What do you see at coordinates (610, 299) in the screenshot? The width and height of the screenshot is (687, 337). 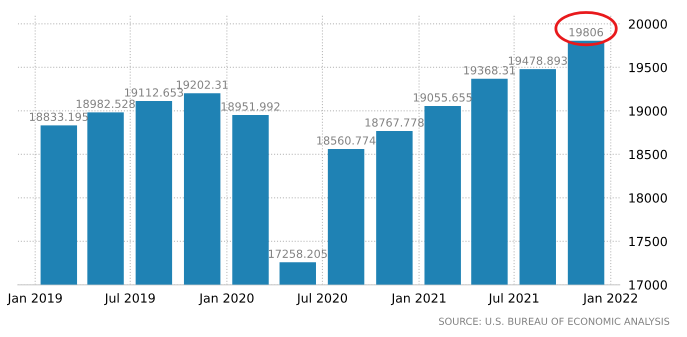 I see `x-tick-label: Jan 2022` at bounding box center [610, 299].